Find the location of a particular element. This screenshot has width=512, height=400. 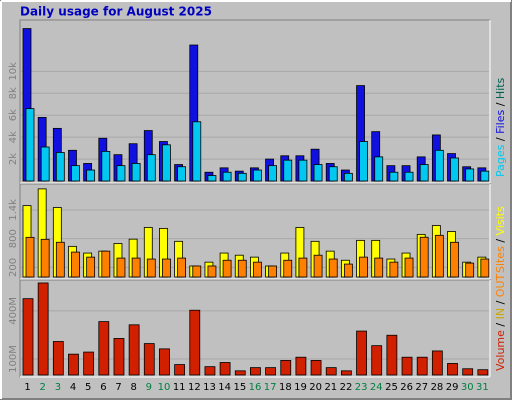

legend-item: OUT is located at coordinates (500, 285).